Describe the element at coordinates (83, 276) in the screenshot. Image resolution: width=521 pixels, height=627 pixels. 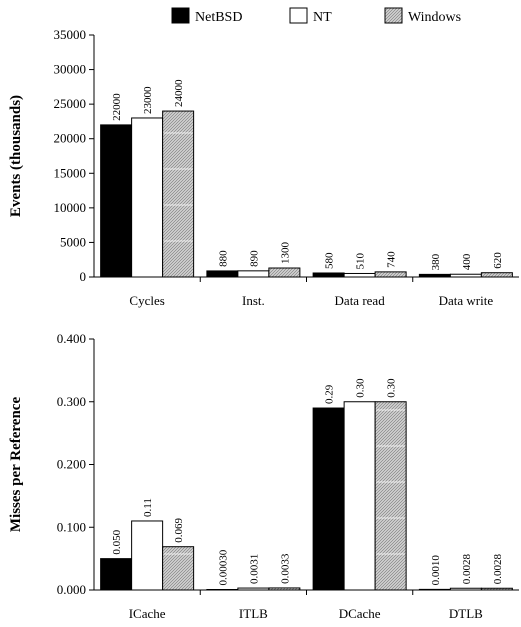
I see `y-tick-label: 0` at that location.